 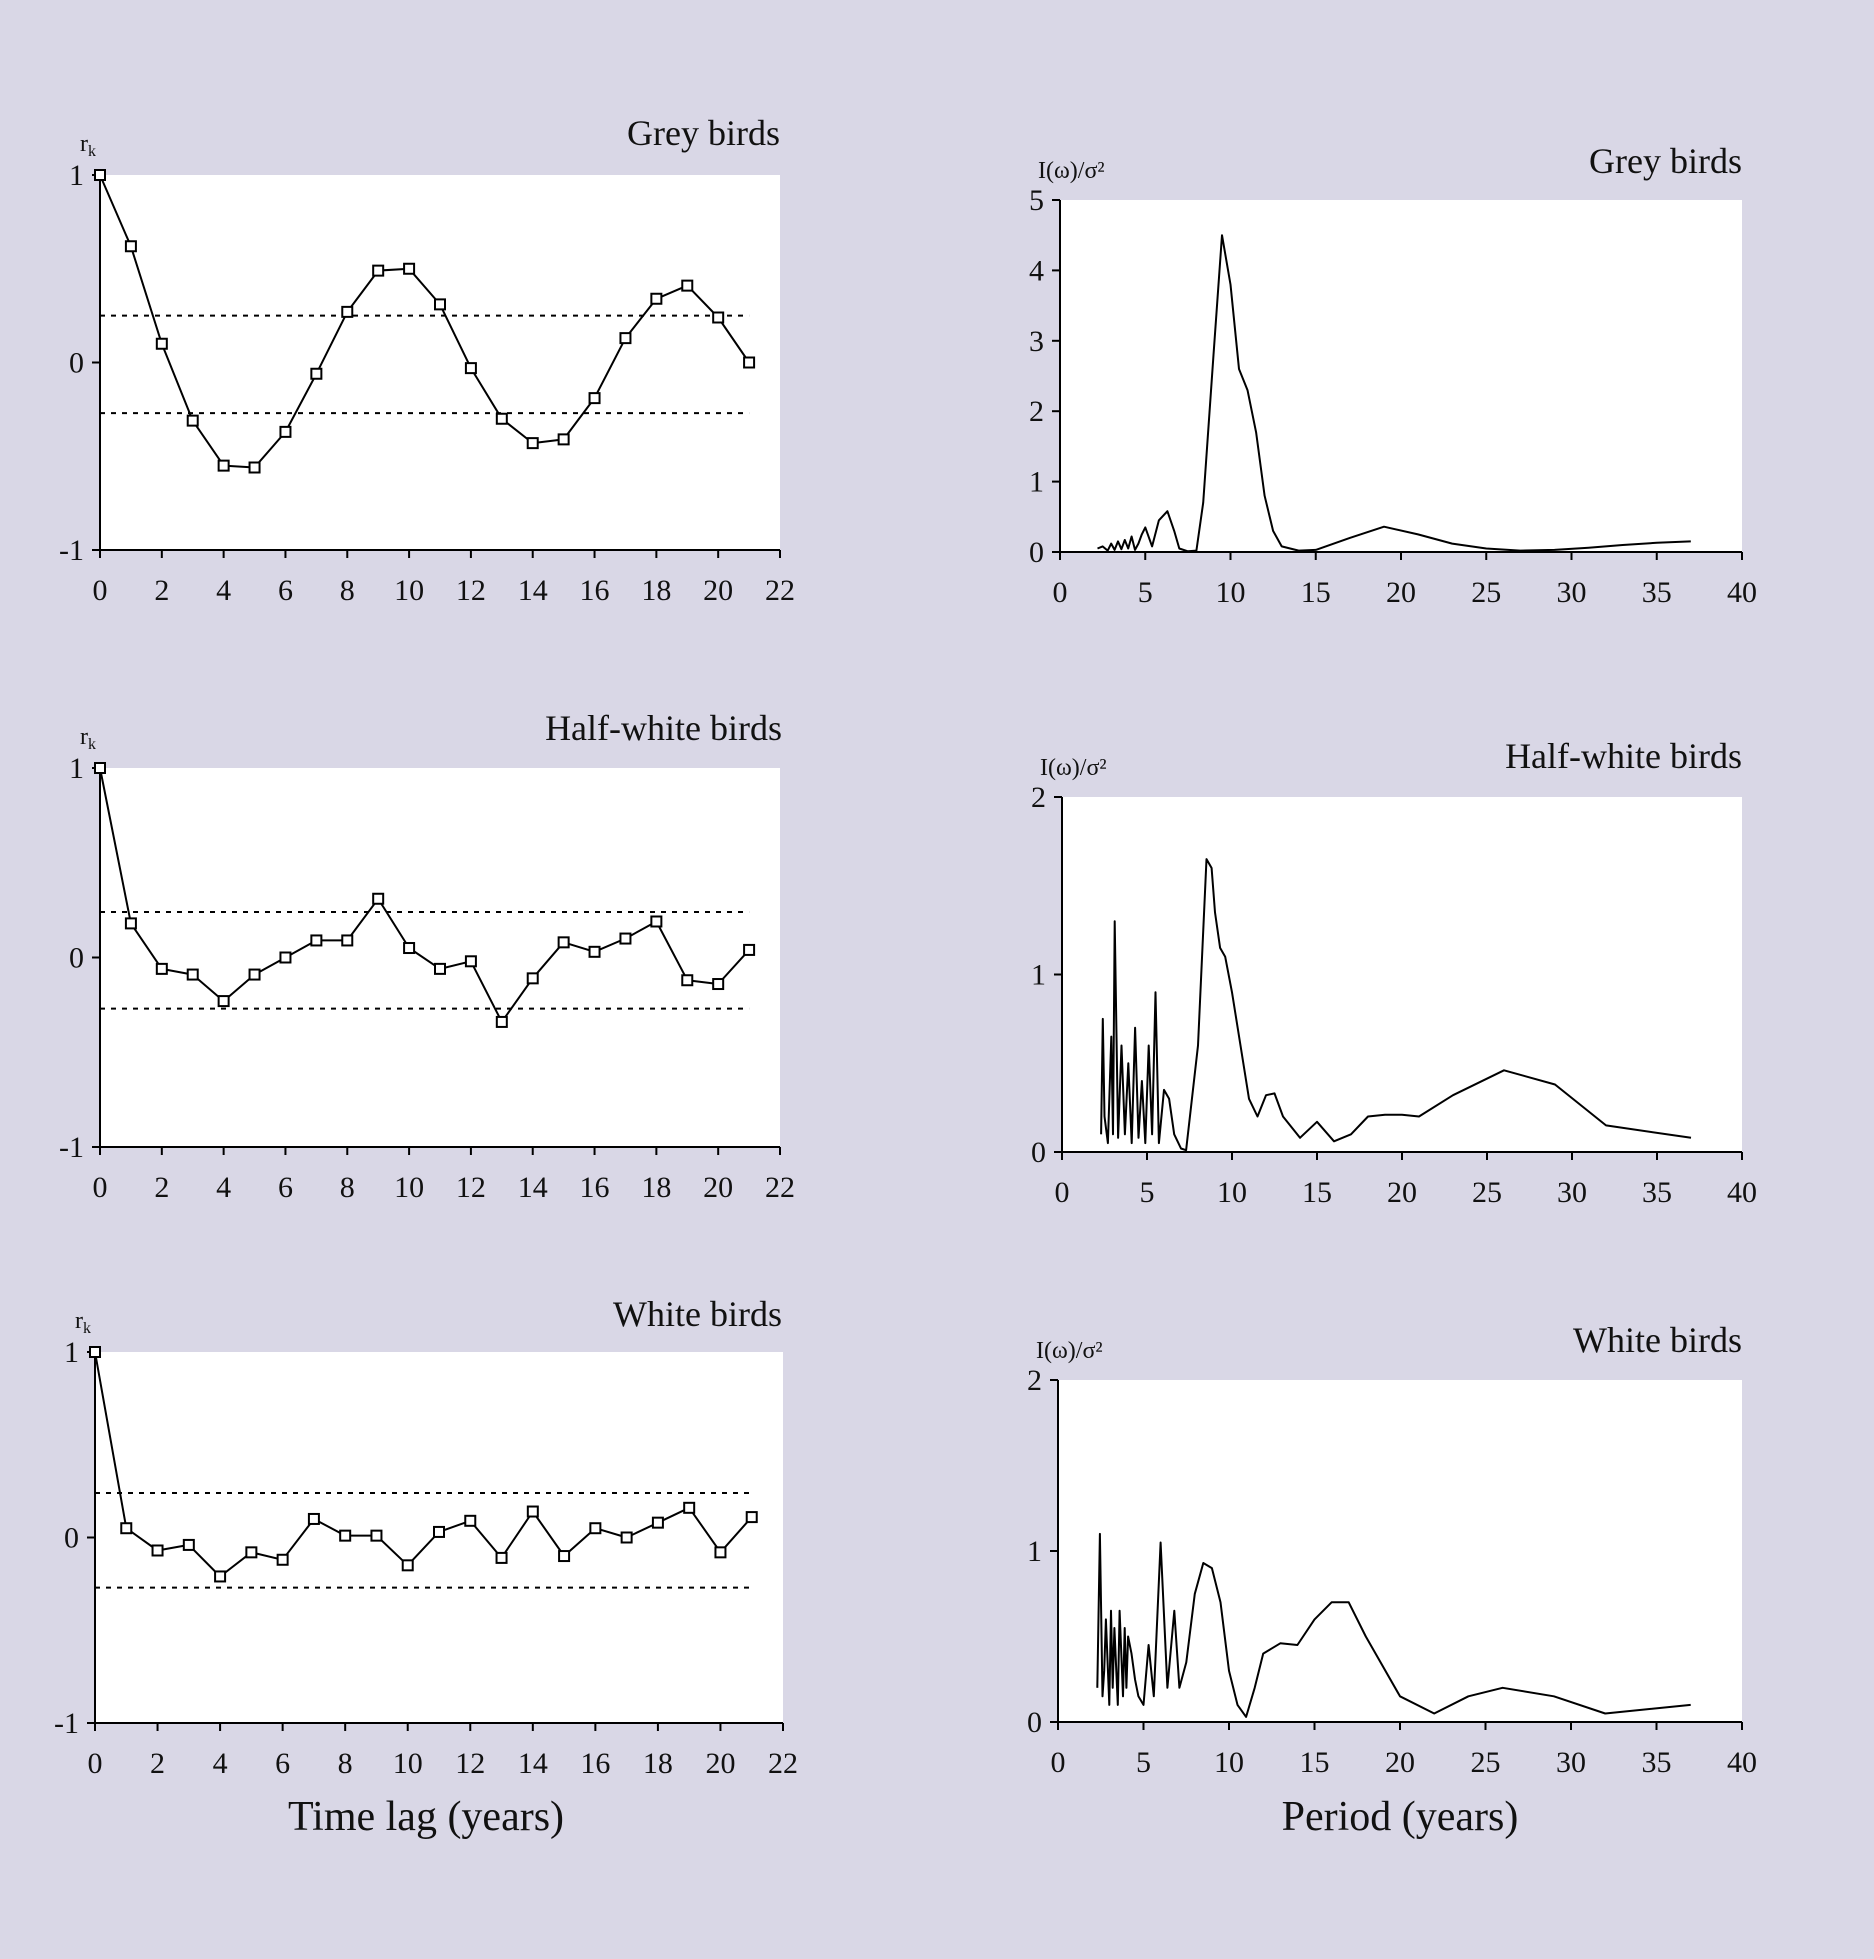 What do you see at coordinates (663, 728) in the screenshot?
I see `panel-title: Half-white birds` at bounding box center [663, 728].